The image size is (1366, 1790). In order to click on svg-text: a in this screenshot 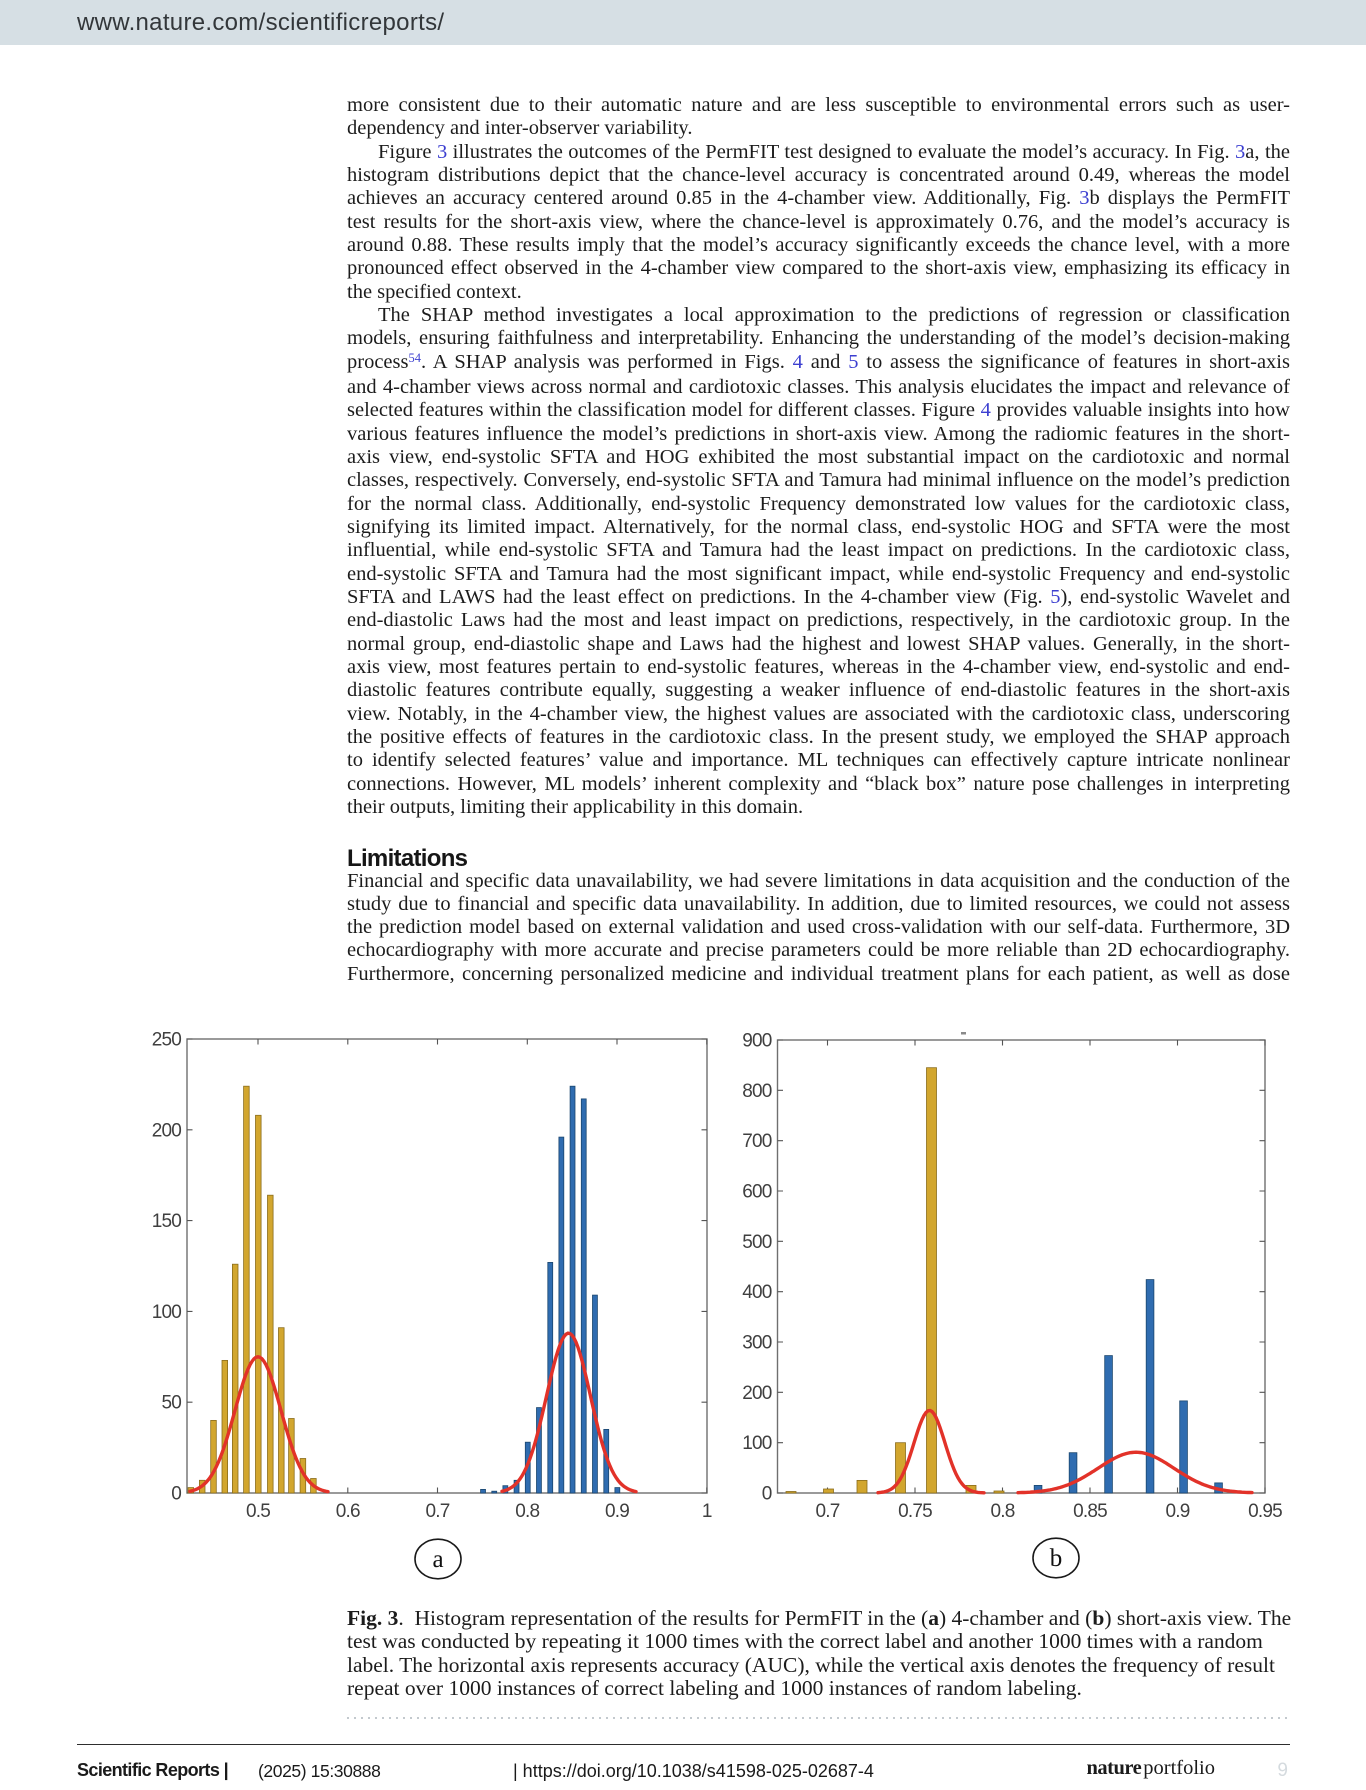, I will do `click(437, 1559)`.